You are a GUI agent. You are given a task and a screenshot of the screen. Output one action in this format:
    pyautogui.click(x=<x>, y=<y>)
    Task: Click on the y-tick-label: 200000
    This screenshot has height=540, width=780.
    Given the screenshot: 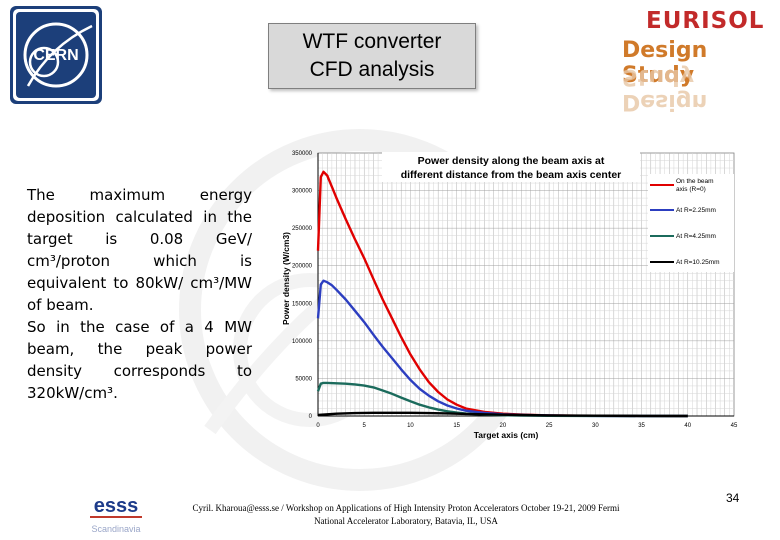 What is the action you would take?
    pyautogui.click(x=302, y=267)
    